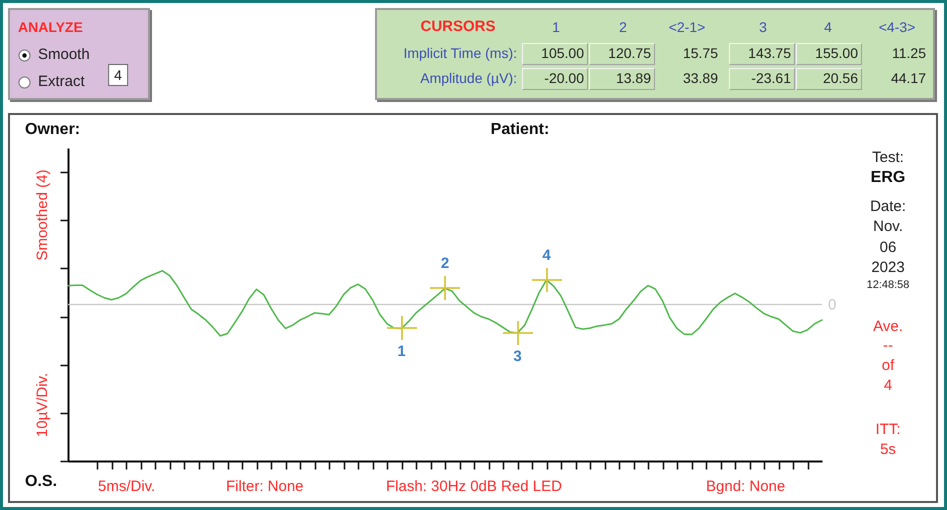 The image size is (947, 510). I want to click on text: 3, so click(763, 27).